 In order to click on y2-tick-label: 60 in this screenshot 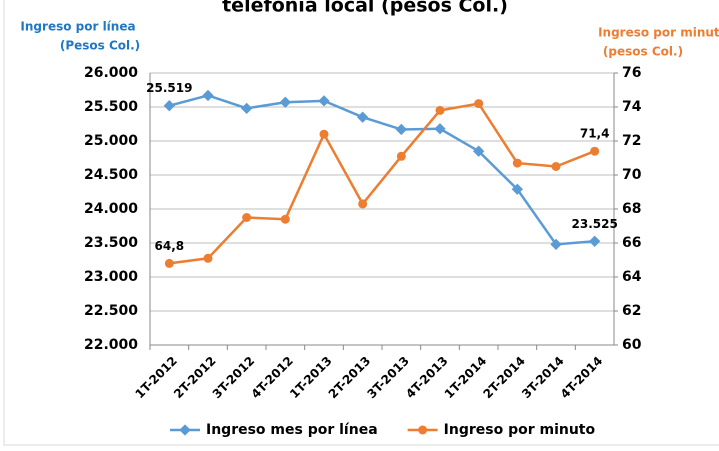, I will do `click(632, 345)`.